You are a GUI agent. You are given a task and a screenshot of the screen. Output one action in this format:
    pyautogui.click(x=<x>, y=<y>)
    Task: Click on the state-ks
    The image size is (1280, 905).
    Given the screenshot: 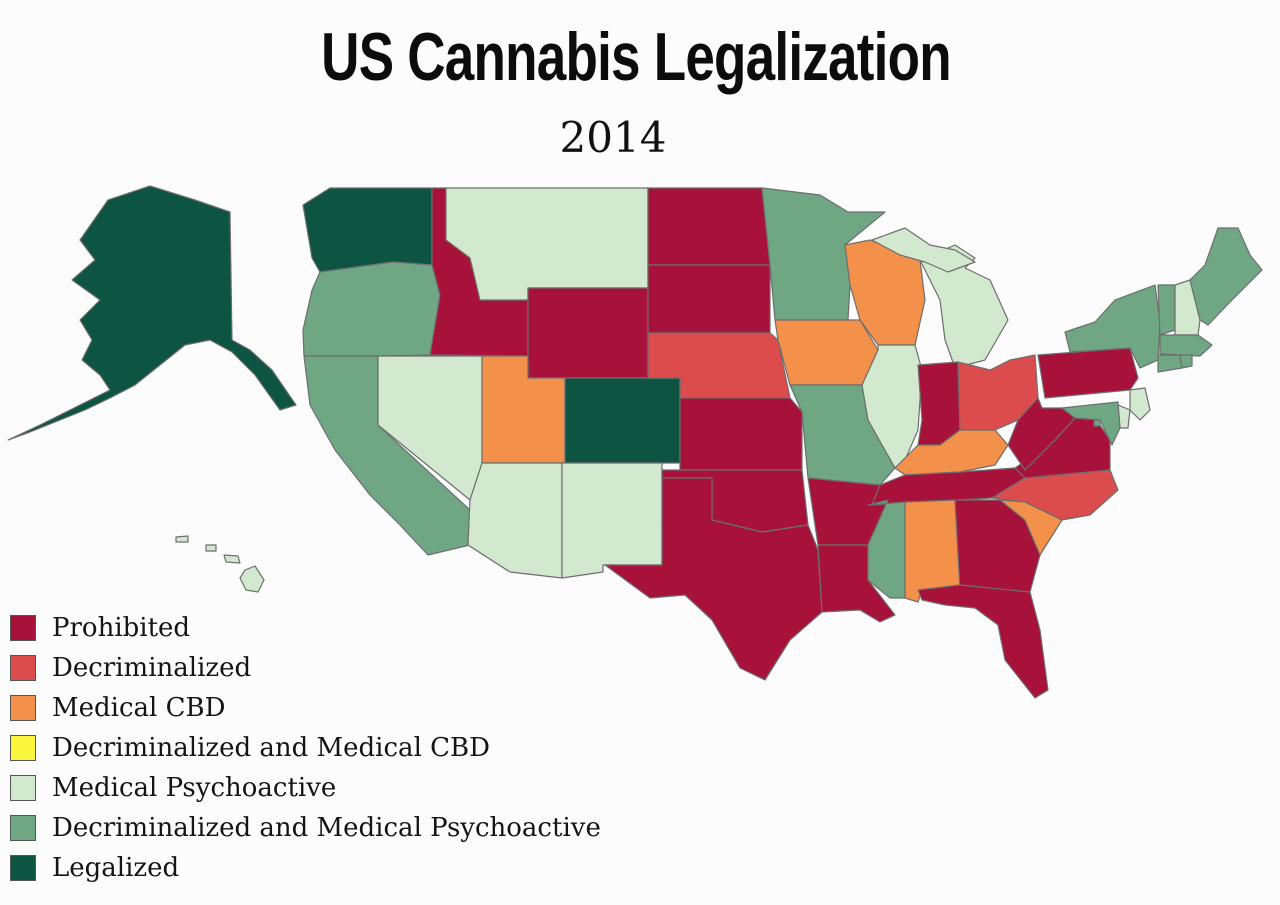 What is the action you would take?
    pyautogui.click(x=741, y=434)
    